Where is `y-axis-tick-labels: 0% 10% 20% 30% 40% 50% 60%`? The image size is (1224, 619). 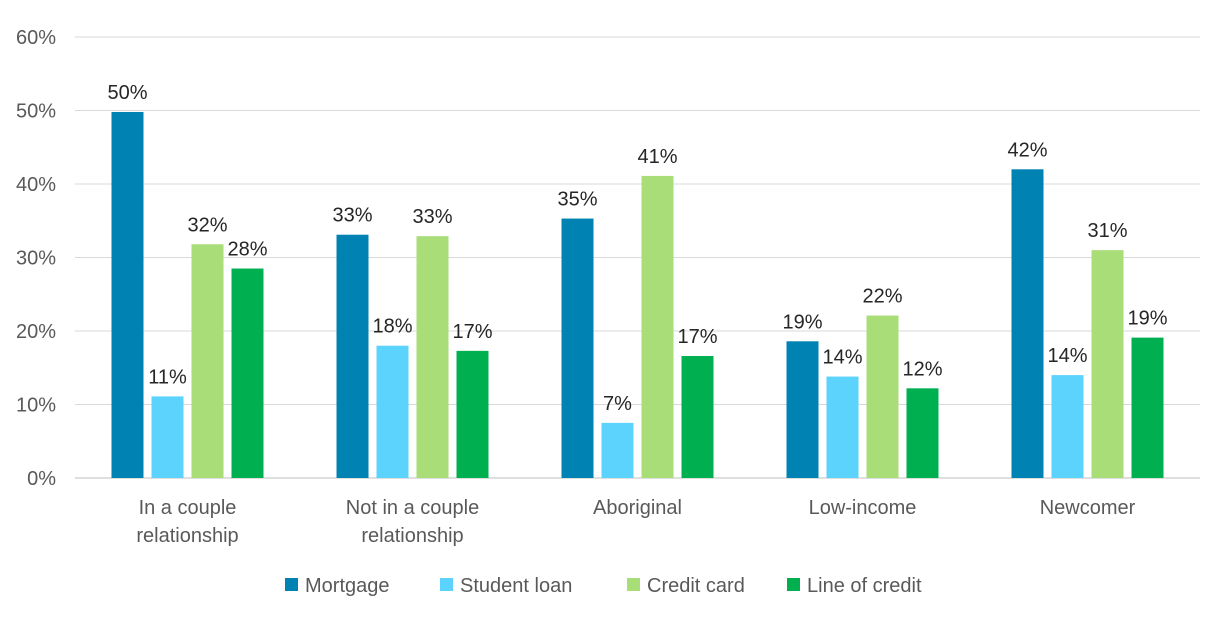 y-axis-tick-labels: 0% 10% 20% 30% 40% 50% 60% is located at coordinates (36, 258).